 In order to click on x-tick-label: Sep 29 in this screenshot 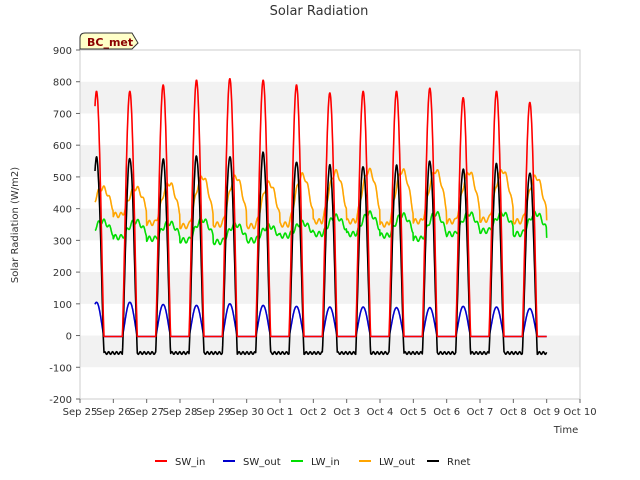, I will do `click(213, 412)`.